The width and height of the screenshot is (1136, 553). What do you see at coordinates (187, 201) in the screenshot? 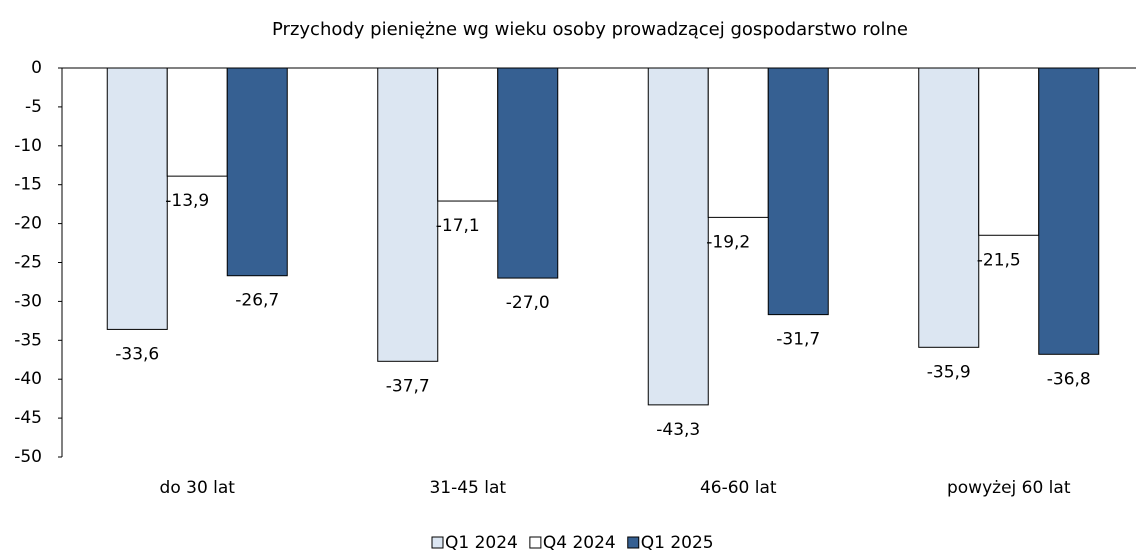
I see `value-label: -13,9` at bounding box center [187, 201].